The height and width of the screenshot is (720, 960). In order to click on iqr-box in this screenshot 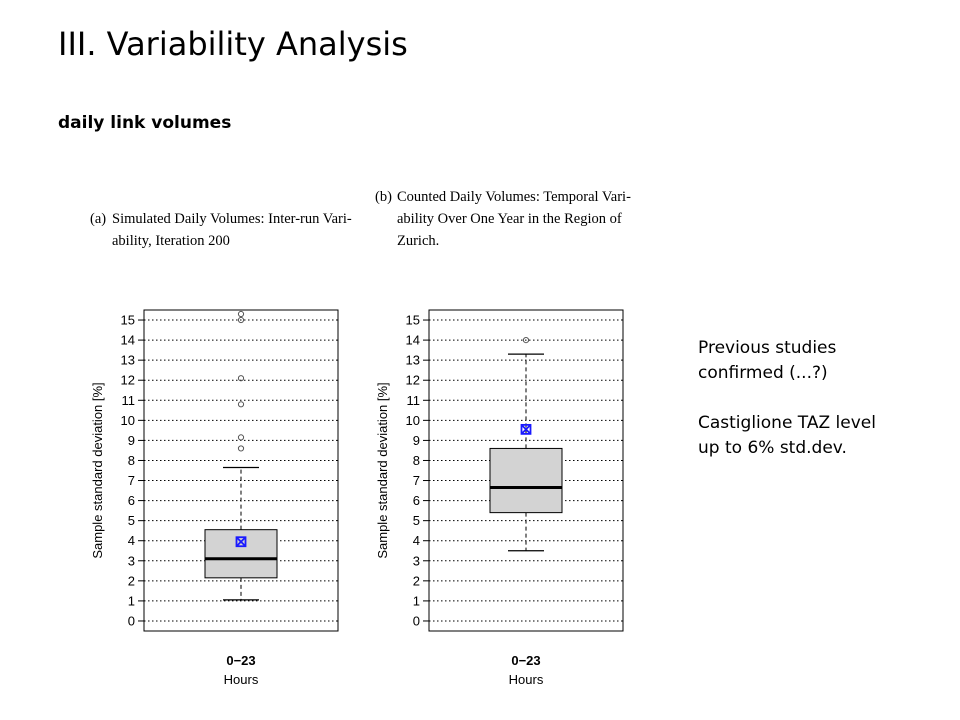, I will do `click(526, 480)`.